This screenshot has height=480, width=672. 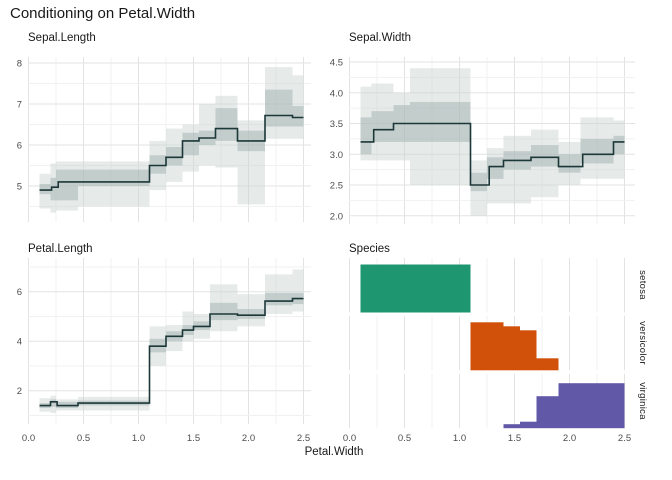 What do you see at coordinates (642, 343) in the screenshot?
I see `strip-label-versicolor: versicolor` at bounding box center [642, 343].